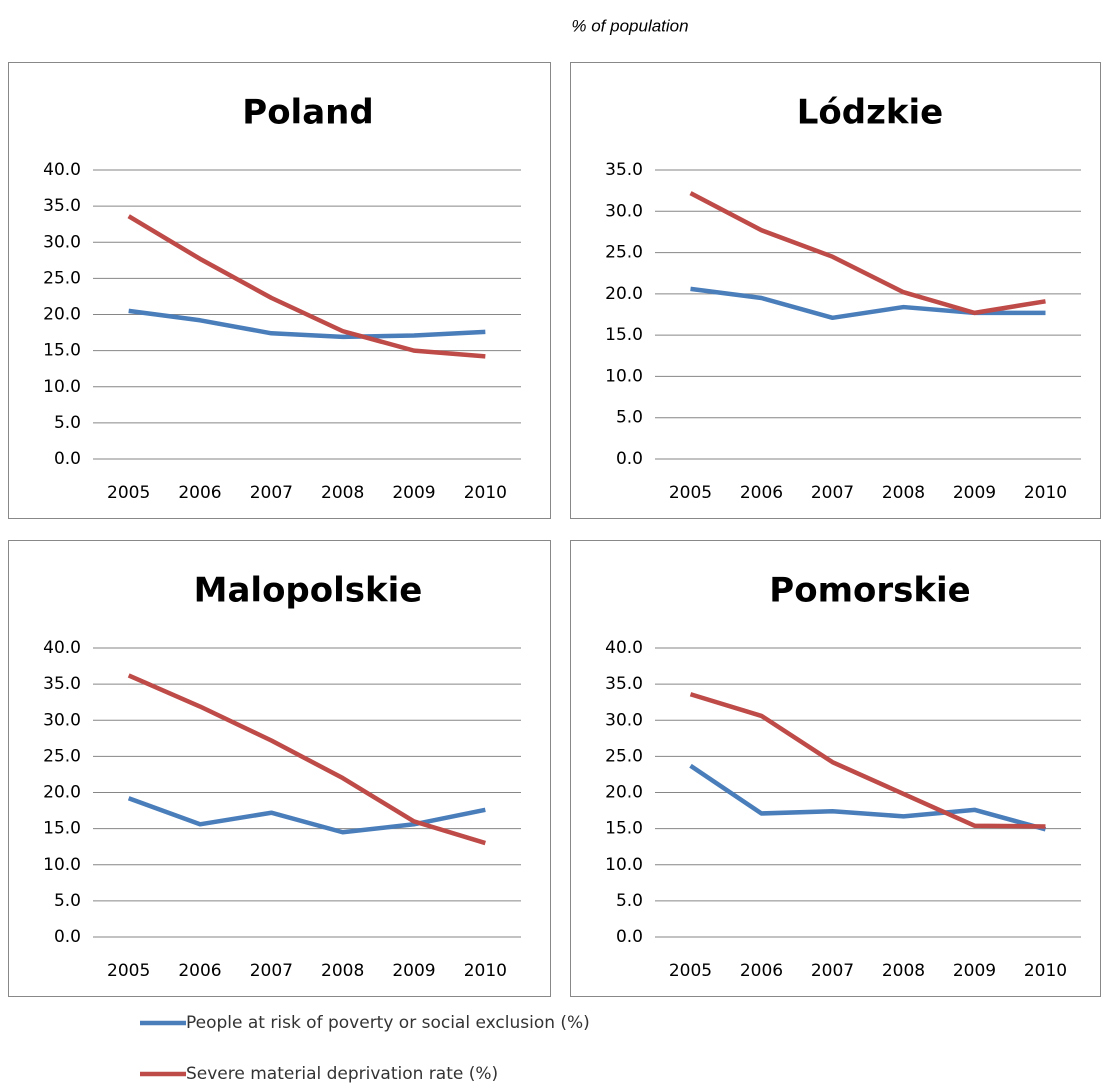 This screenshot has height=1089, width=1101. I want to click on header: % of population, so click(629, 25).